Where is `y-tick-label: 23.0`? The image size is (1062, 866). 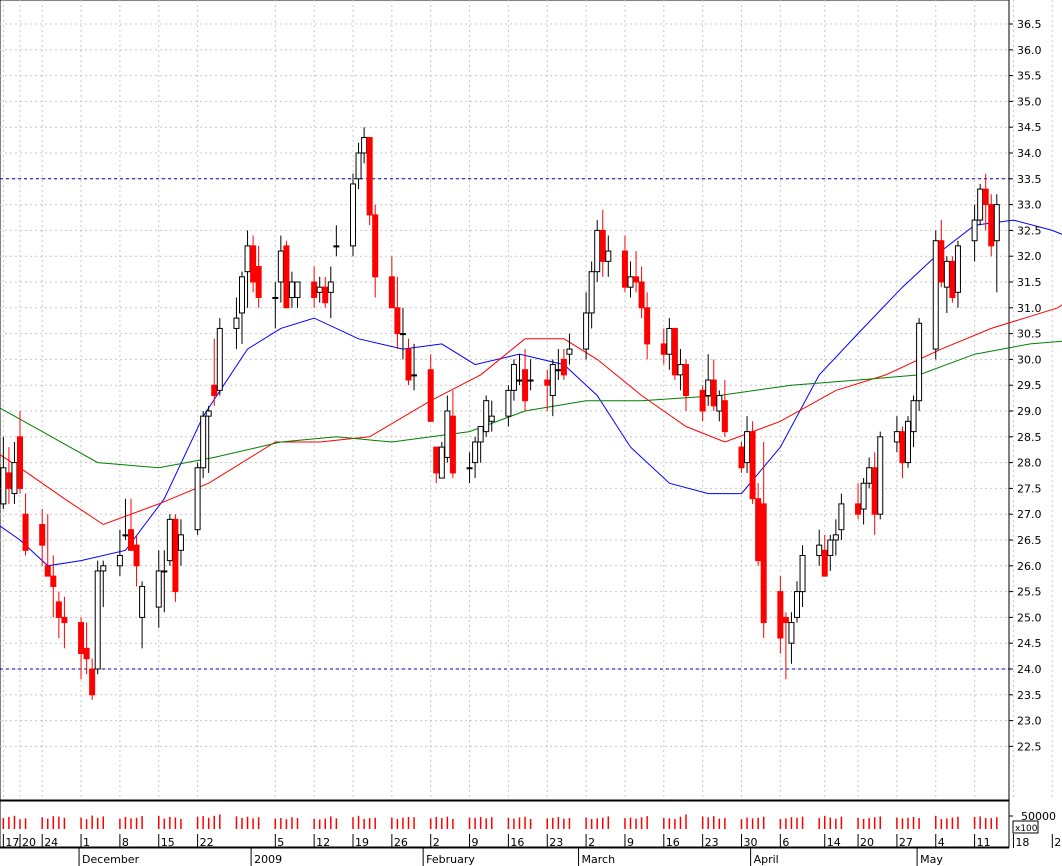 y-tick-label: 23.0 is located at coordinates (1029, 721).